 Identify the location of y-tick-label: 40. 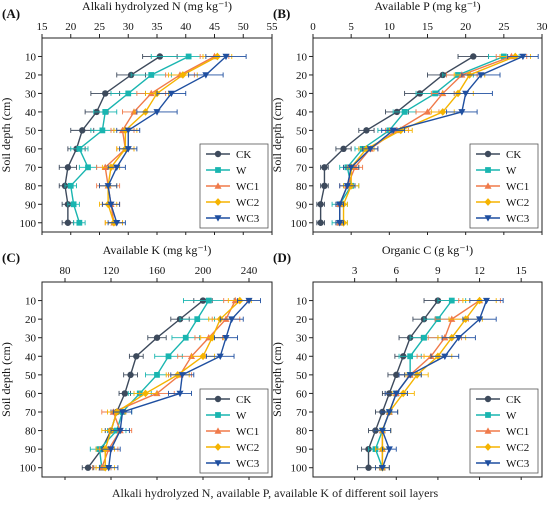
(302, 113).